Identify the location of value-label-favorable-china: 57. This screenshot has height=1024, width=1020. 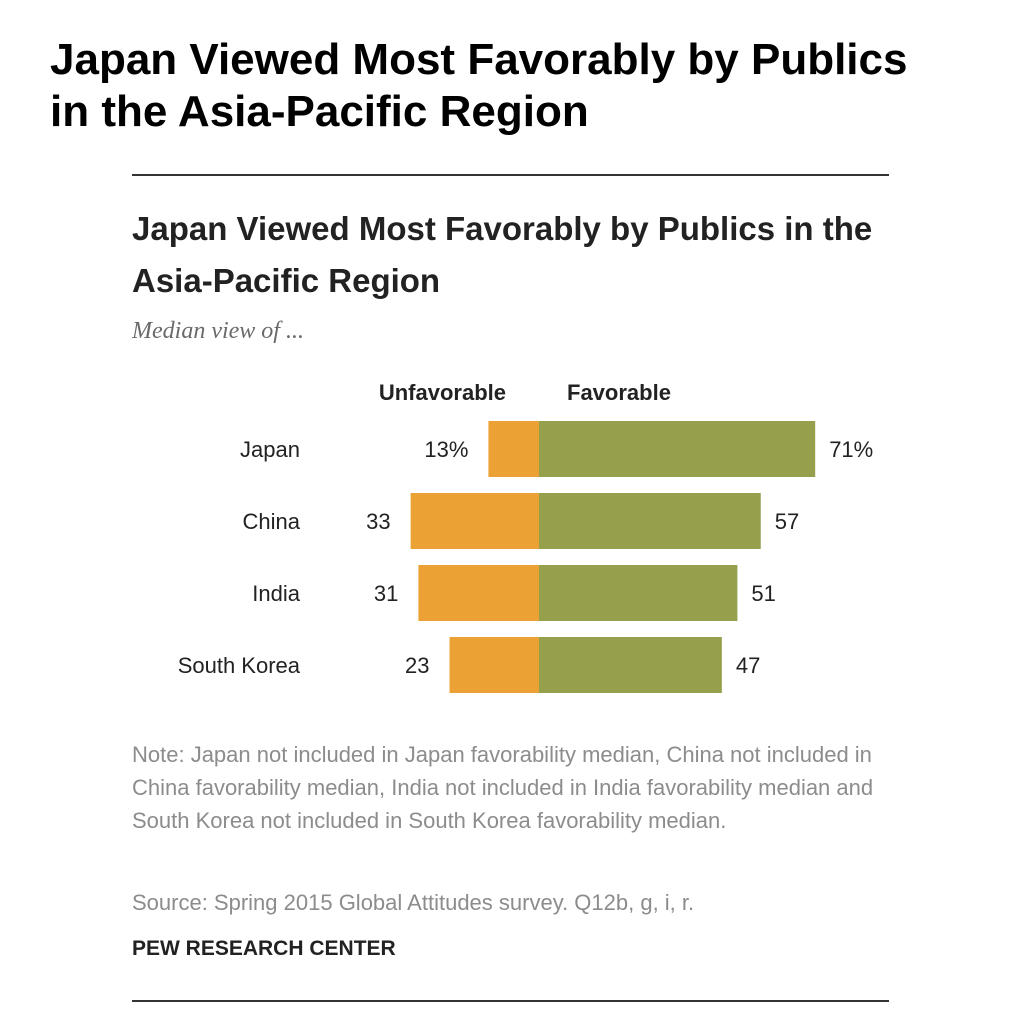
(787, 521).